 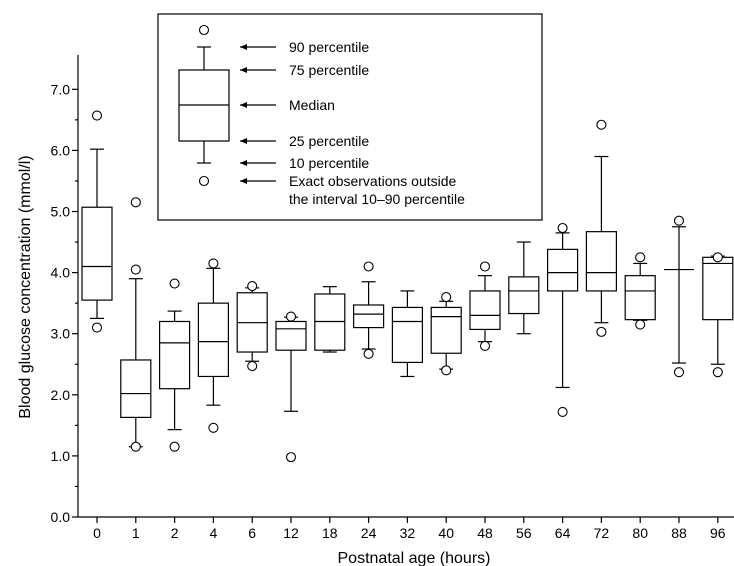 I want to click on legend-outlier-top, so click(x=204, y=30).